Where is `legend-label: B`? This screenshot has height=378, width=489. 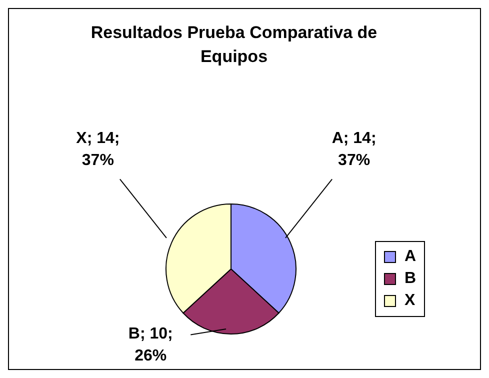 legend-label: B is located at coordinates (410, 279).